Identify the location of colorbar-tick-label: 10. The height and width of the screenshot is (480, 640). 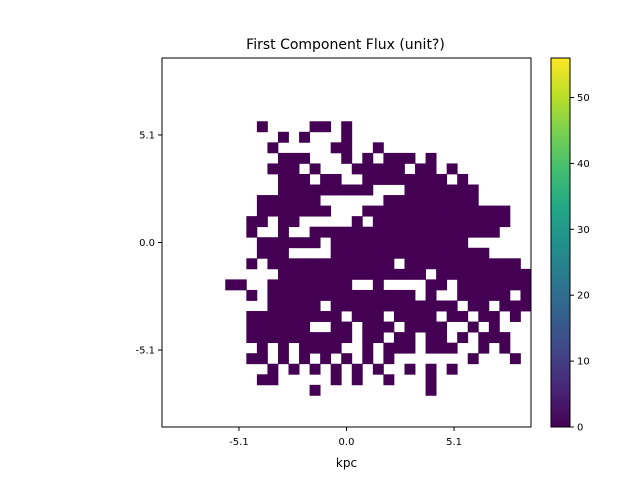
(583, 362).